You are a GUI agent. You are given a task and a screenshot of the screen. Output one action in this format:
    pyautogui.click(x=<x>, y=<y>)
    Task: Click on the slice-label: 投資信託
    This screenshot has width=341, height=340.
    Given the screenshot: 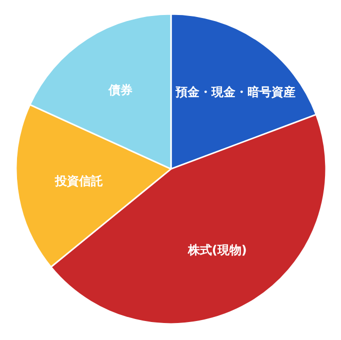 What is the action you would take?
    pyautogui.click(x=78, y=181)
    